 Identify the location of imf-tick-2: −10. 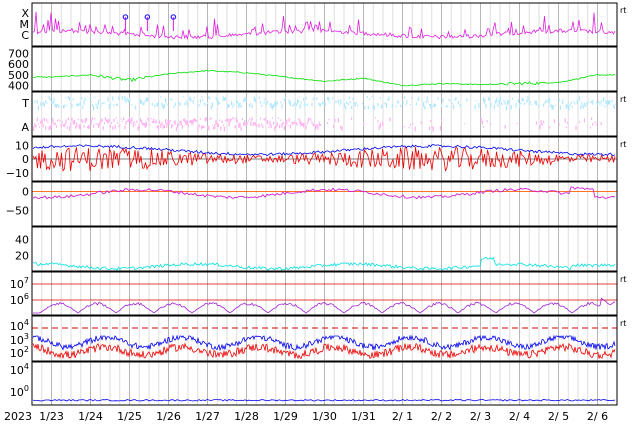
(17, 173).